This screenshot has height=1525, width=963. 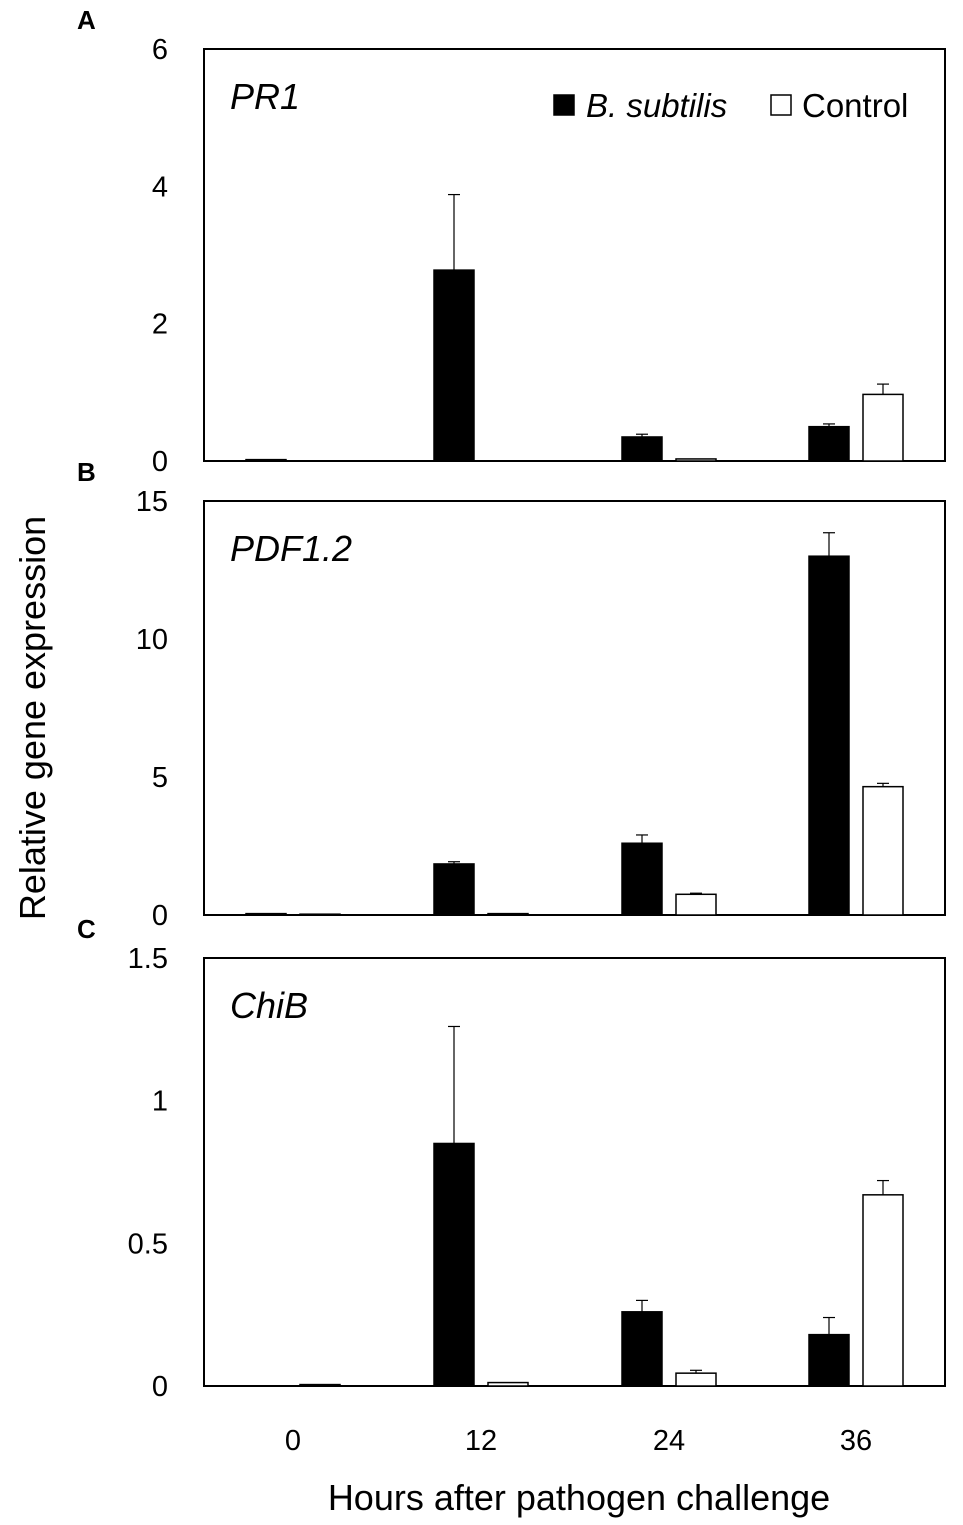 What do you see at coordinates (579, 1497) in the screenshot?
I see `x-axis-title: Hours after pathogen challenge` at bounding box center [579, 1497].